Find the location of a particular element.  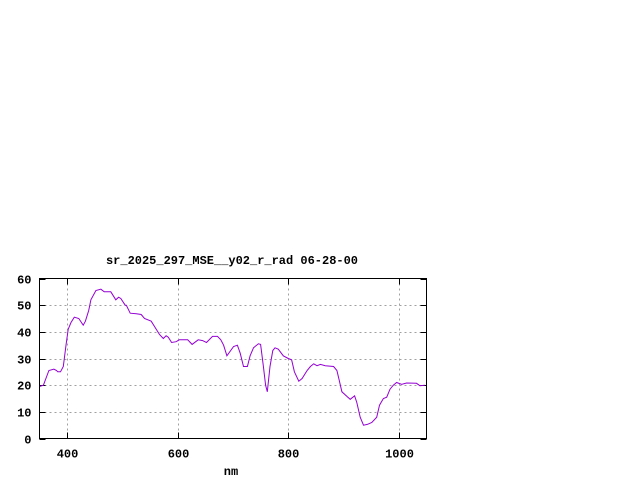

y-tick-label: 30 is located at coordinates (24, 361).